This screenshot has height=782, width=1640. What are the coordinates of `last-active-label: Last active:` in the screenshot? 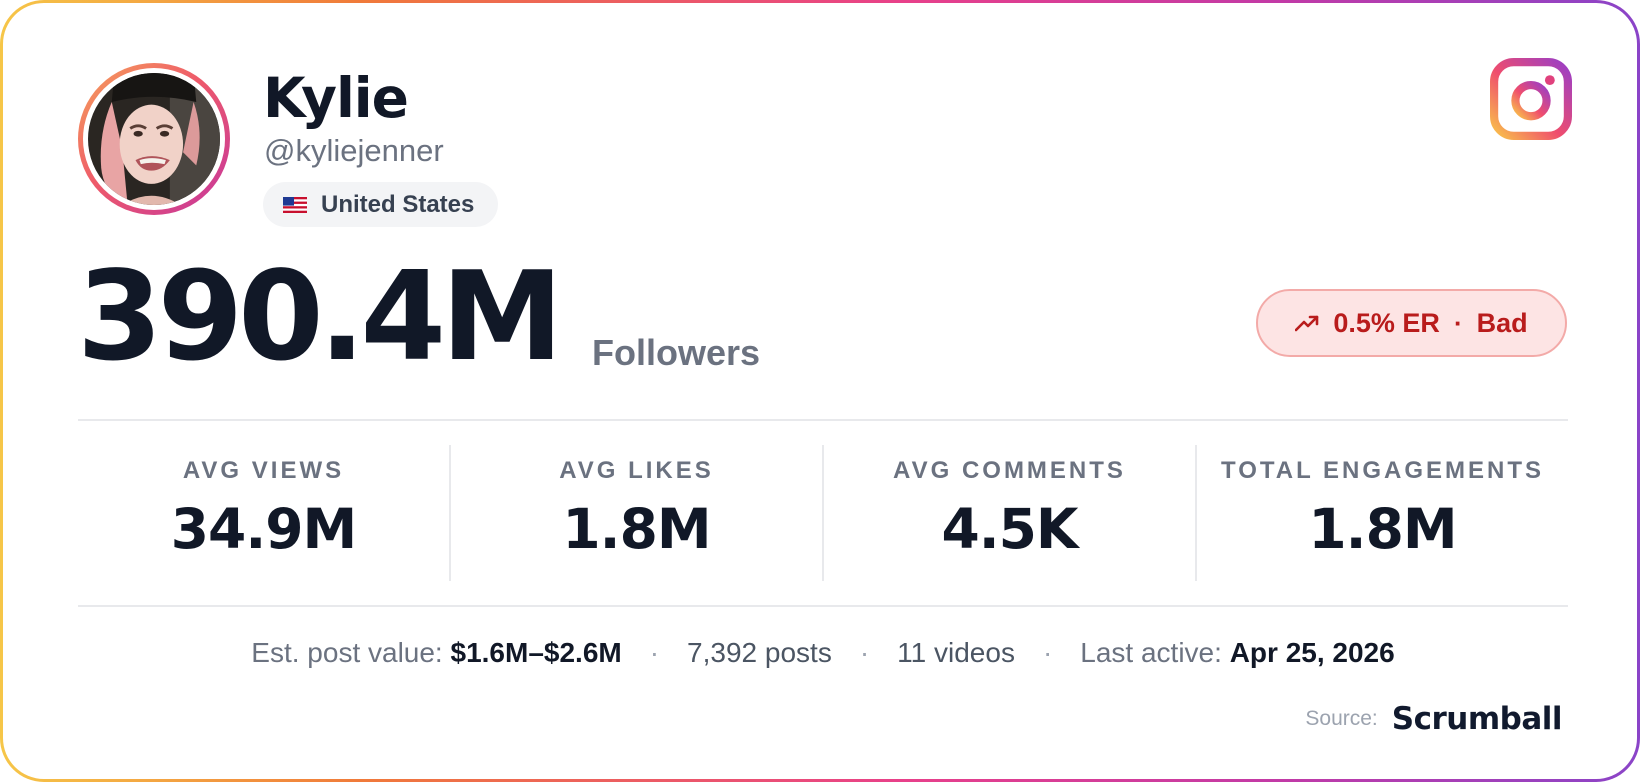 It's located at (1151, 652).